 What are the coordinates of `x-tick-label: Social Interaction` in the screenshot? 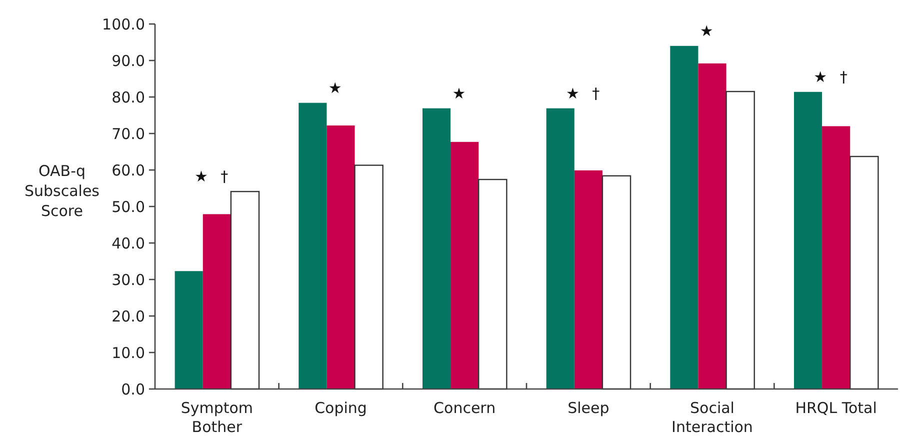 It's located at (712, 417).